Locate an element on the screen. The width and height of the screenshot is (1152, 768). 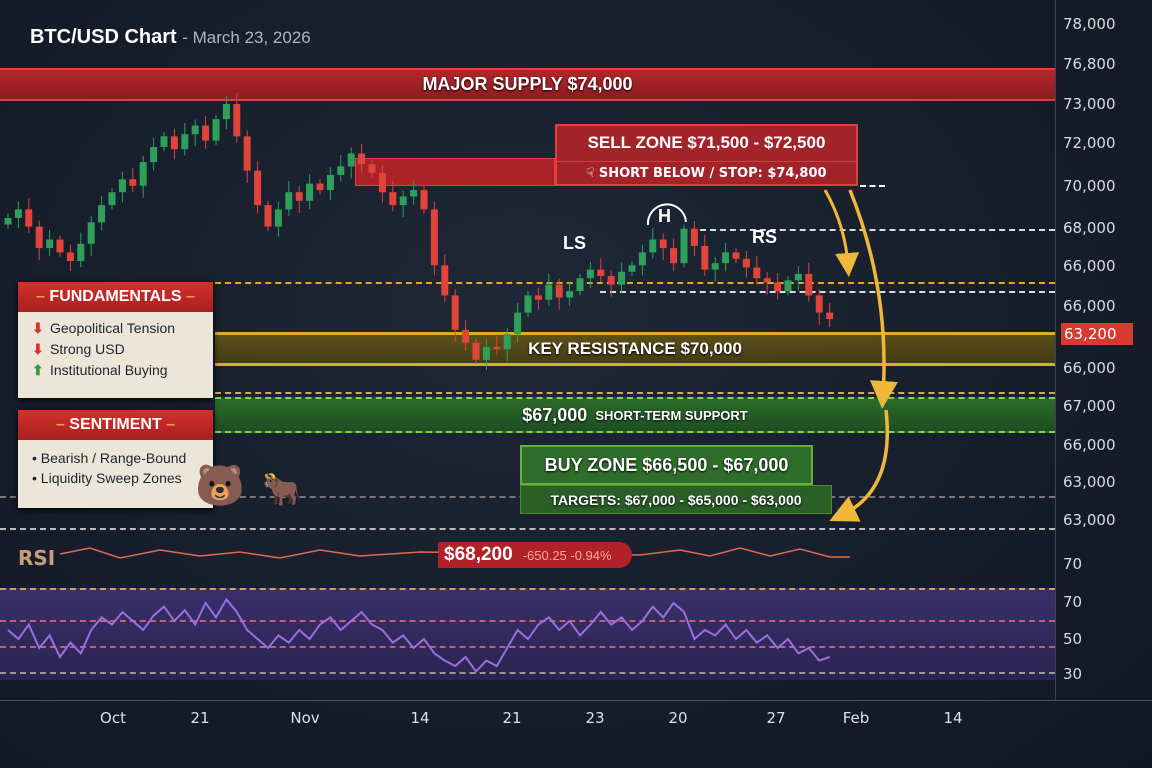
sell-note: SHORT BELOW / STOP: $74,800 is located at coordinates (712, 173).